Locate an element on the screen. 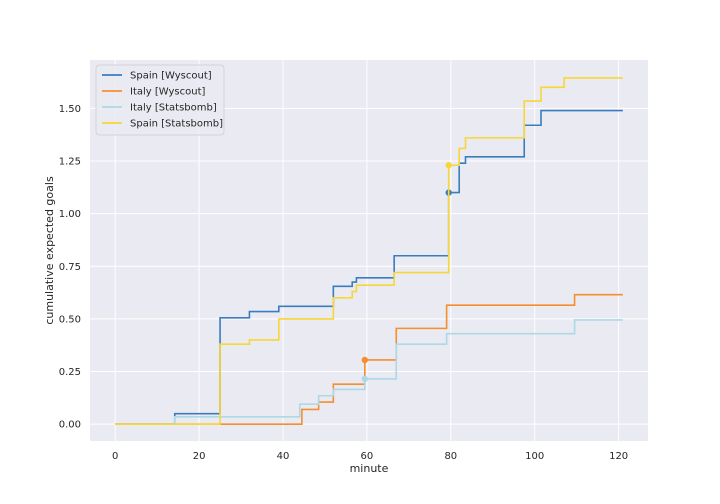 The width and height of the screenshot is (720, 504). x-tick-label: 20 is located at coordinates (199, 456).